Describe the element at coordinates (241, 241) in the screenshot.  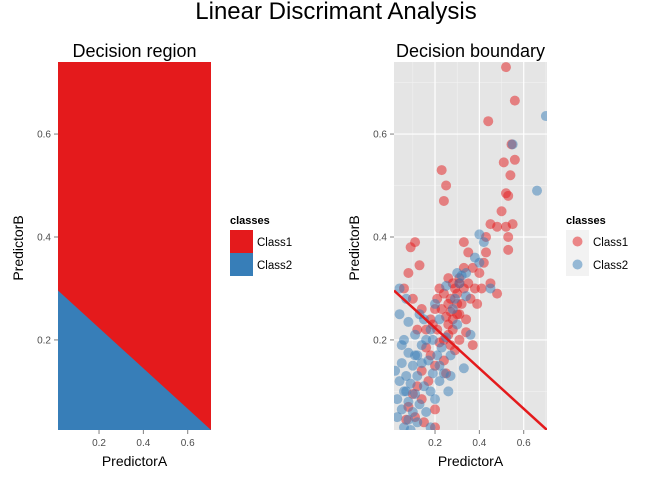
I see `legend-key-class1` at that location.